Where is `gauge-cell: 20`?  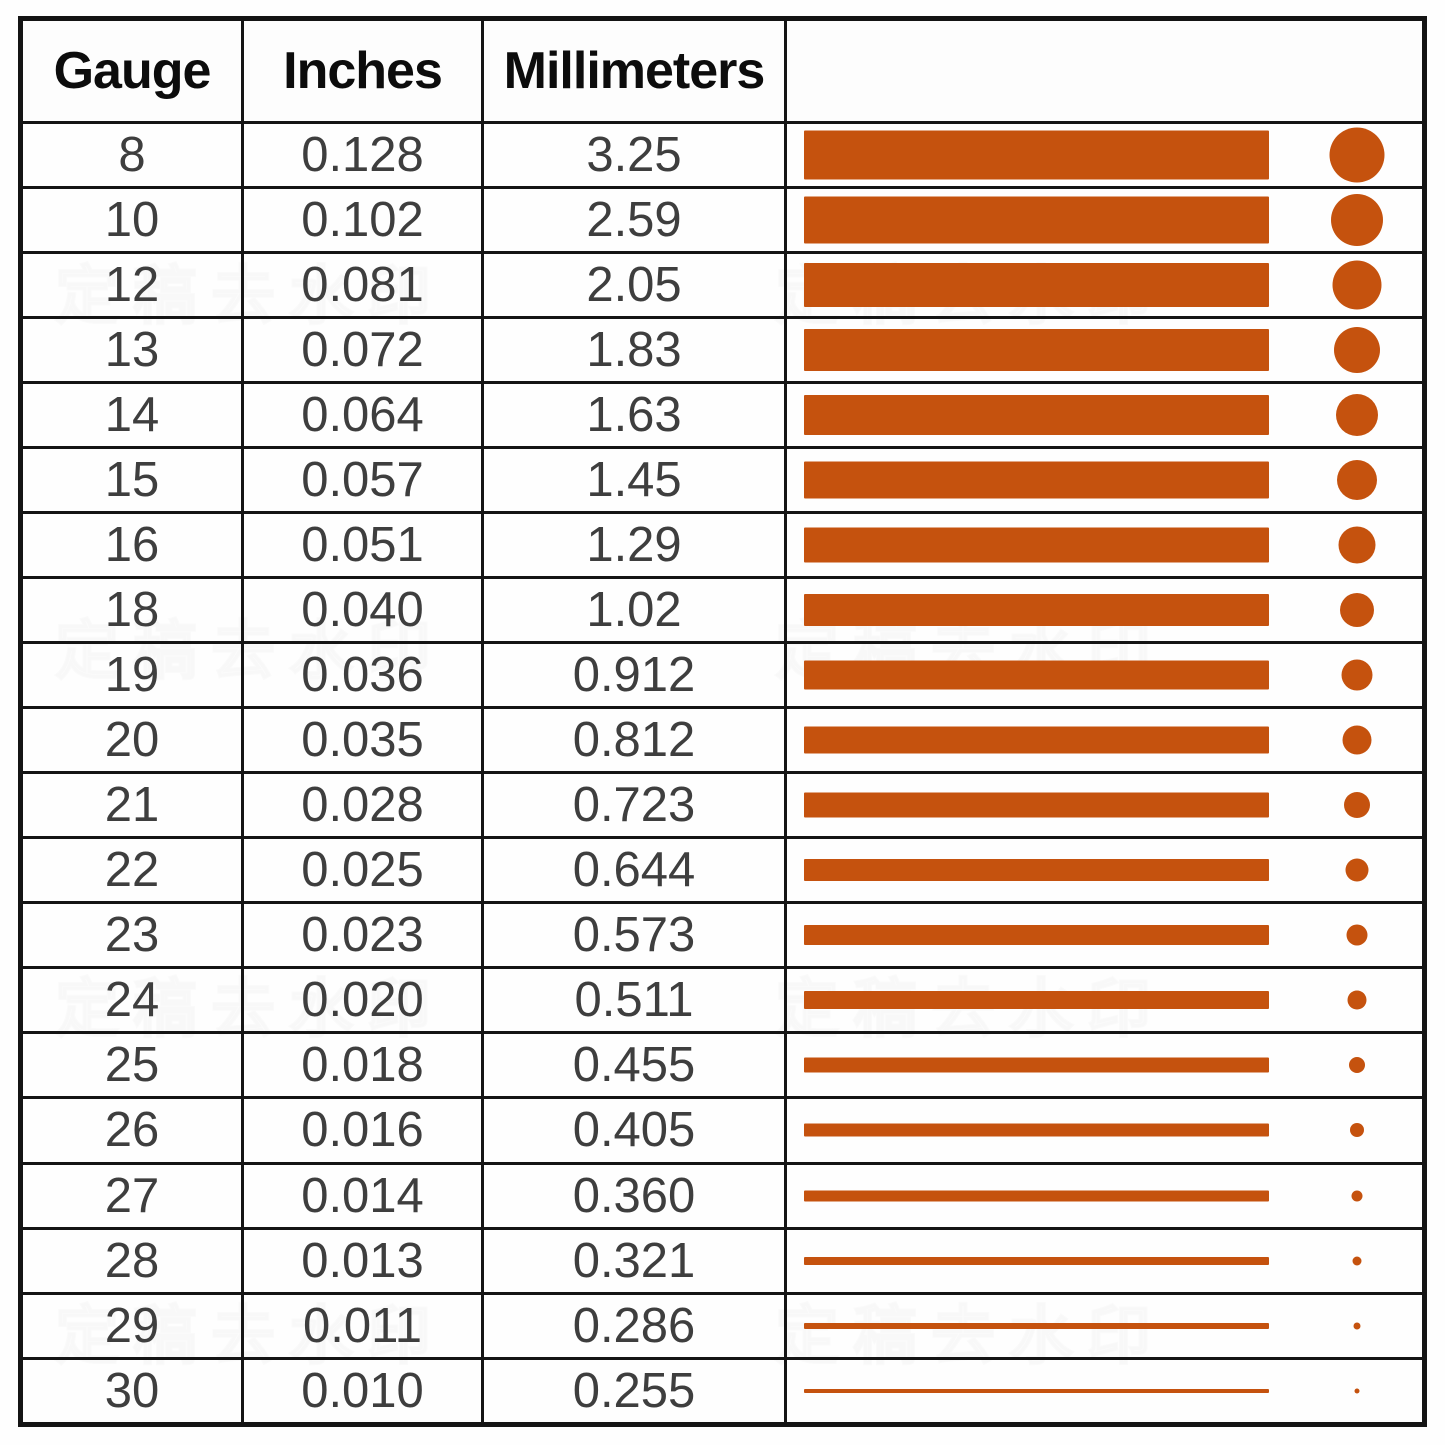 gauge-cell: 20 is located at coordinates (131, 740).